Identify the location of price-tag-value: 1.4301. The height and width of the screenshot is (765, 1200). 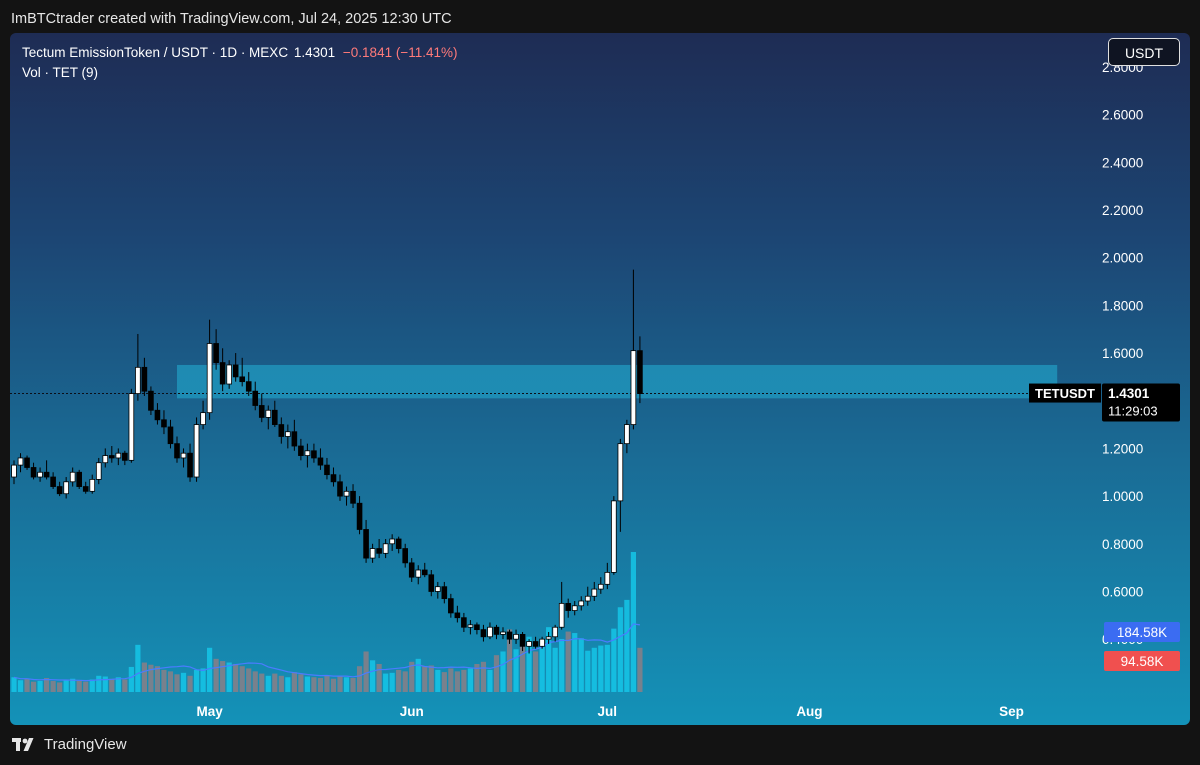
(1129, 393).